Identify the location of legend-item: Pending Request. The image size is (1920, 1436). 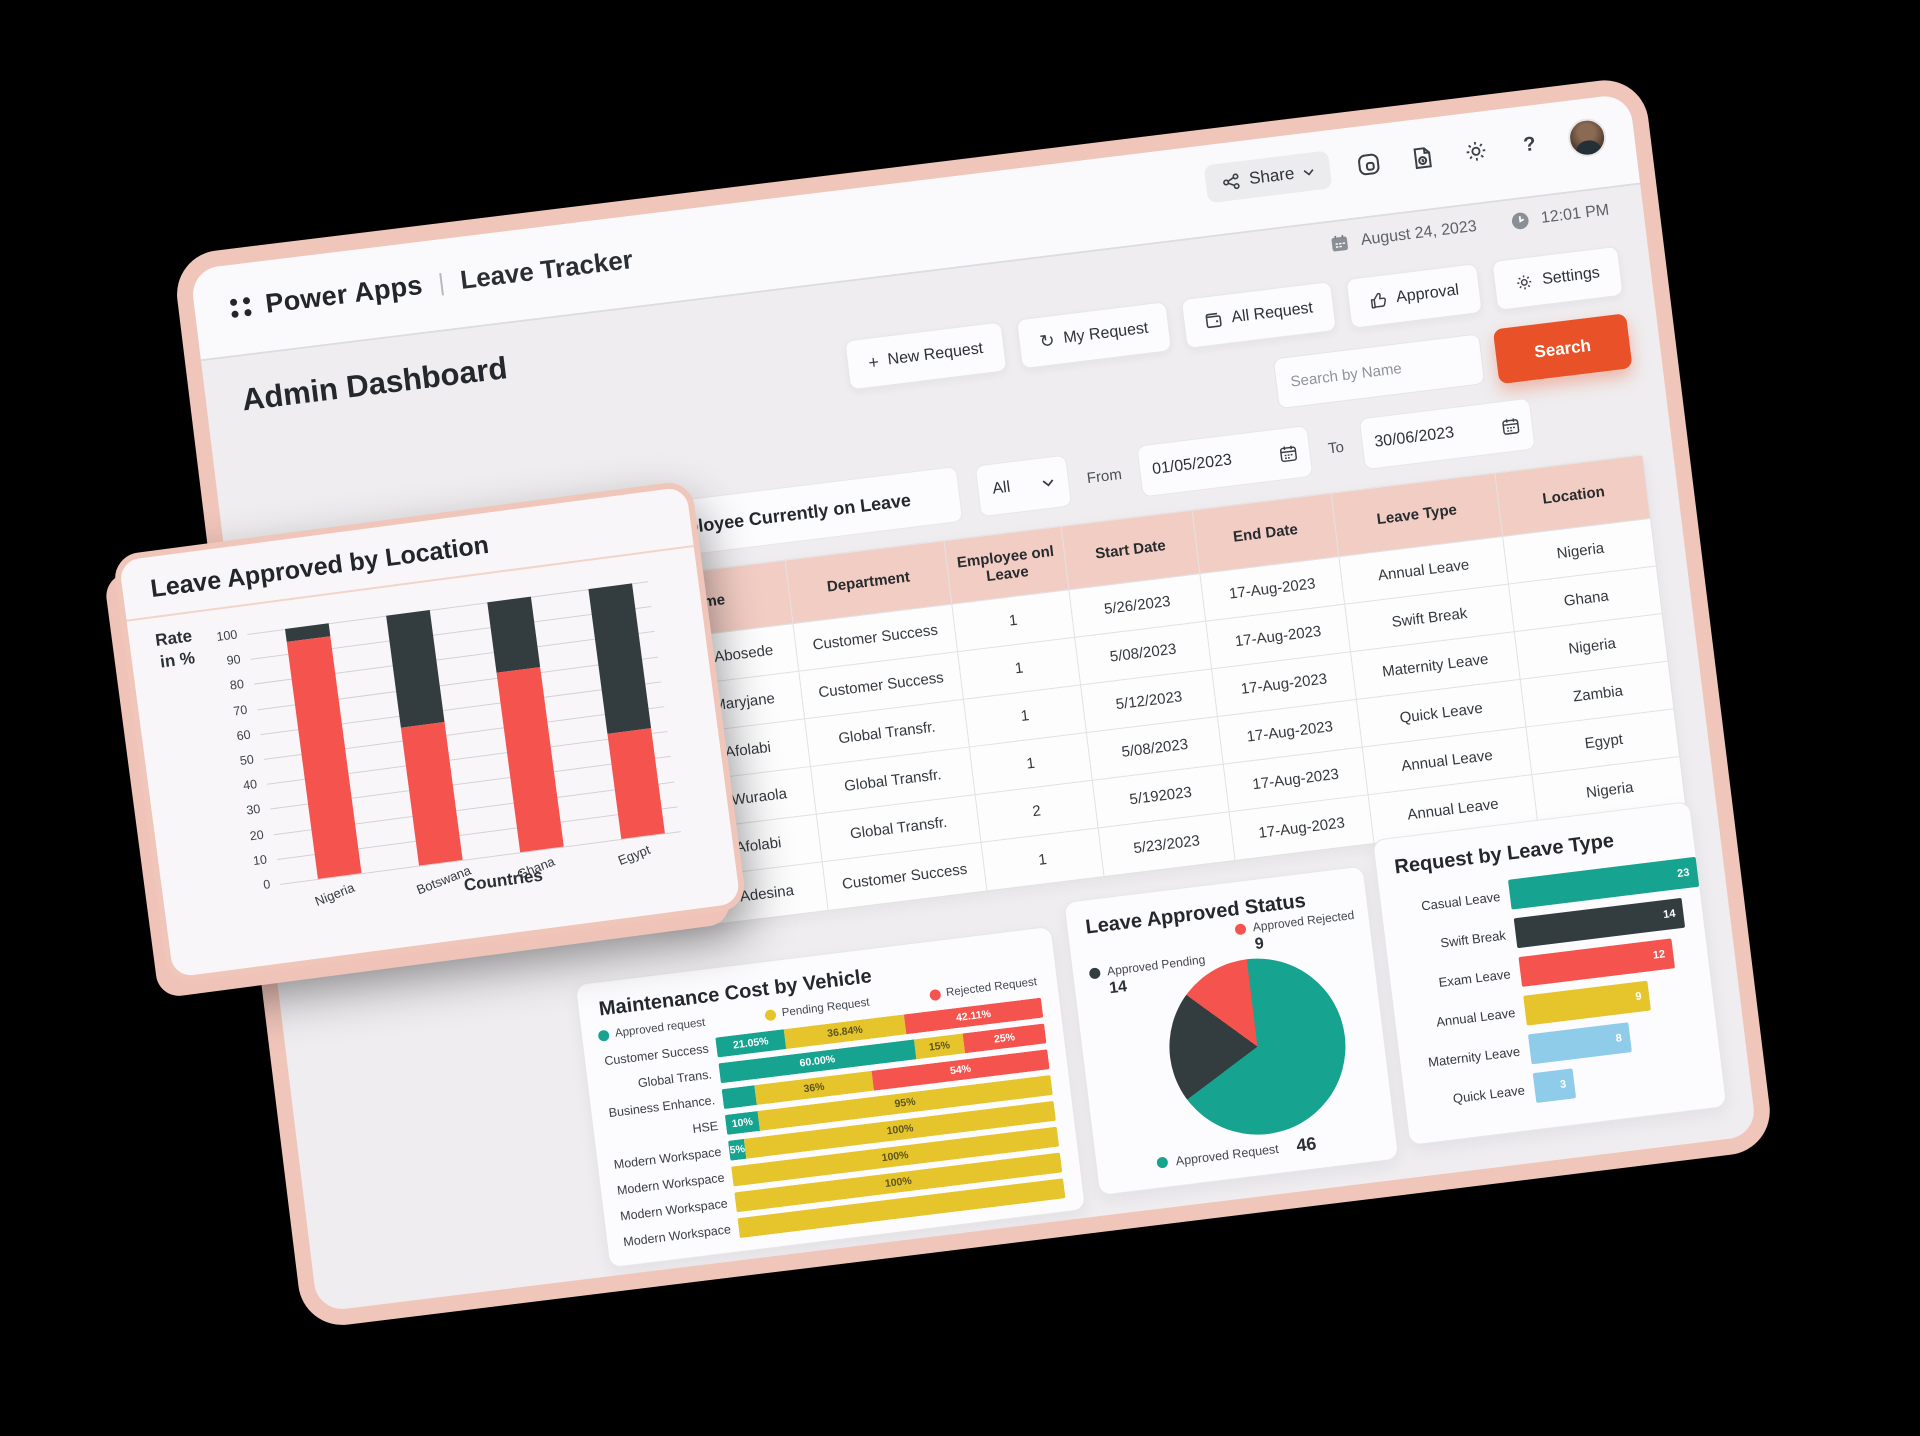
(817, 1009).